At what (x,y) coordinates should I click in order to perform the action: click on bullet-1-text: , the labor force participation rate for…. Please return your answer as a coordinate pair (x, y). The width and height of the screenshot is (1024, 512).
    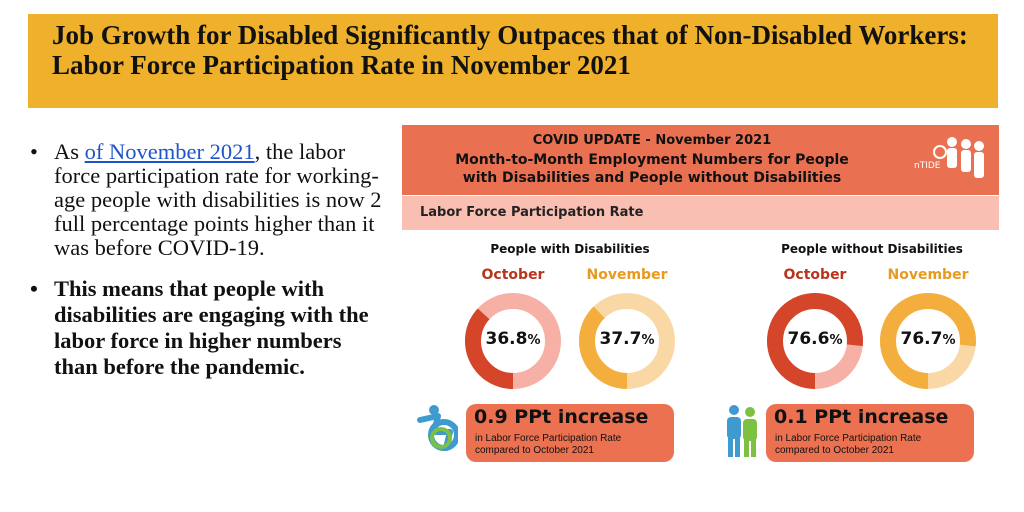
    Looking at the image, I should click on (218, 199).